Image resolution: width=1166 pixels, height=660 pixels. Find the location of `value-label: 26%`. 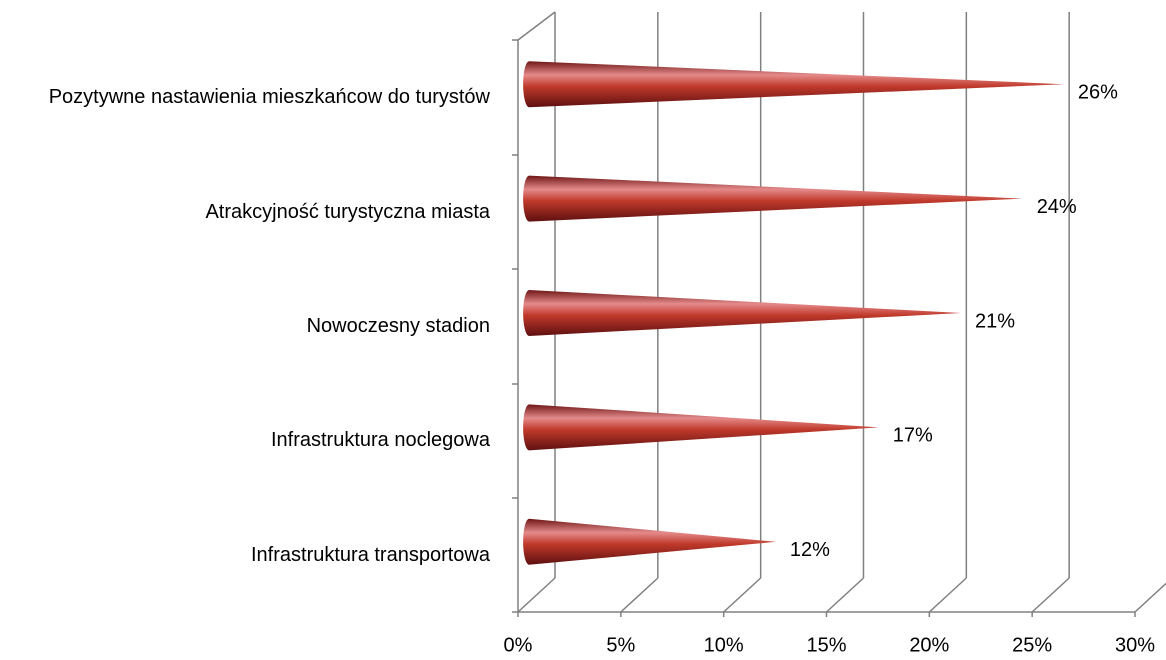

value-label: 26% is located at coordinates (1098, 92).